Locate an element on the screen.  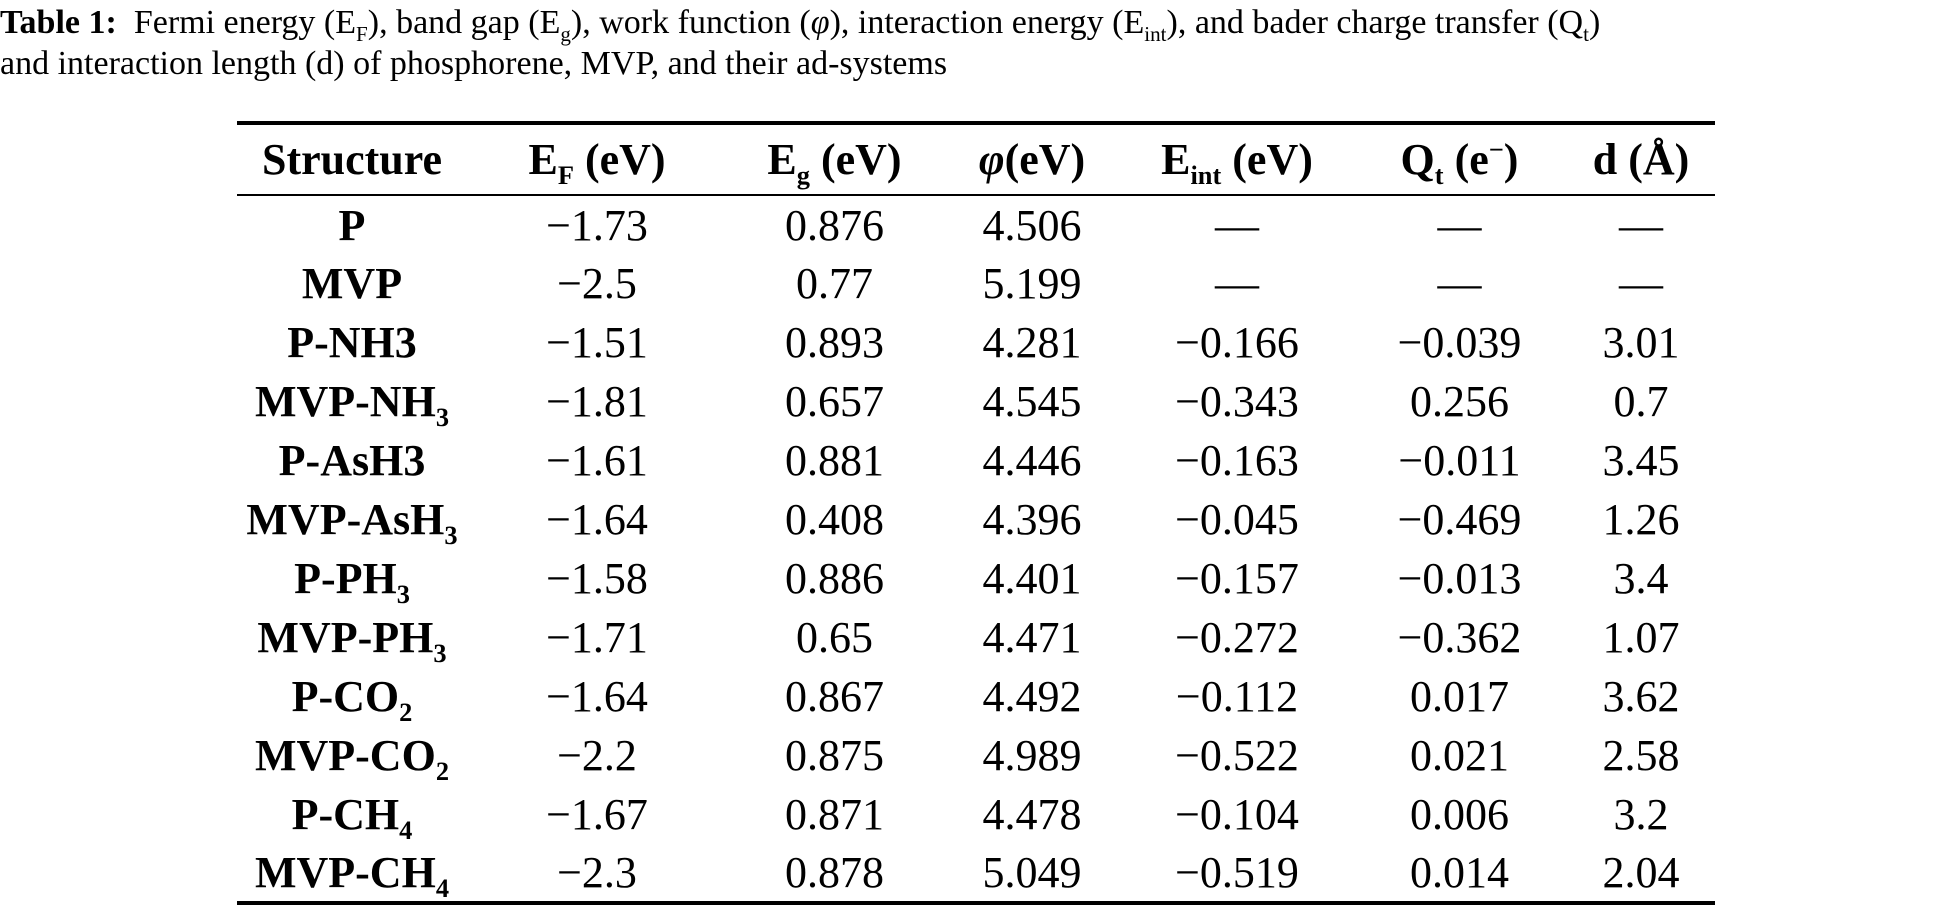
cell-fermi-energy: −2.2 is located at coordinates (597, 755).